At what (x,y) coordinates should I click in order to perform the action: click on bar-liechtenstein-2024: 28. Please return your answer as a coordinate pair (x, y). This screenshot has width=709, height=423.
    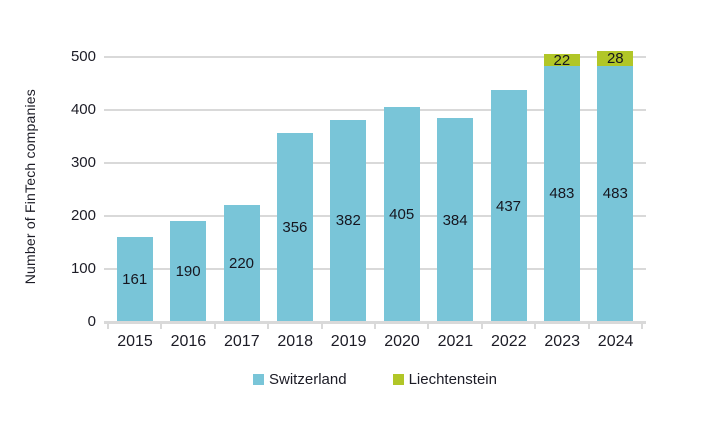
    Looking at the image, I should click on (615, 59).